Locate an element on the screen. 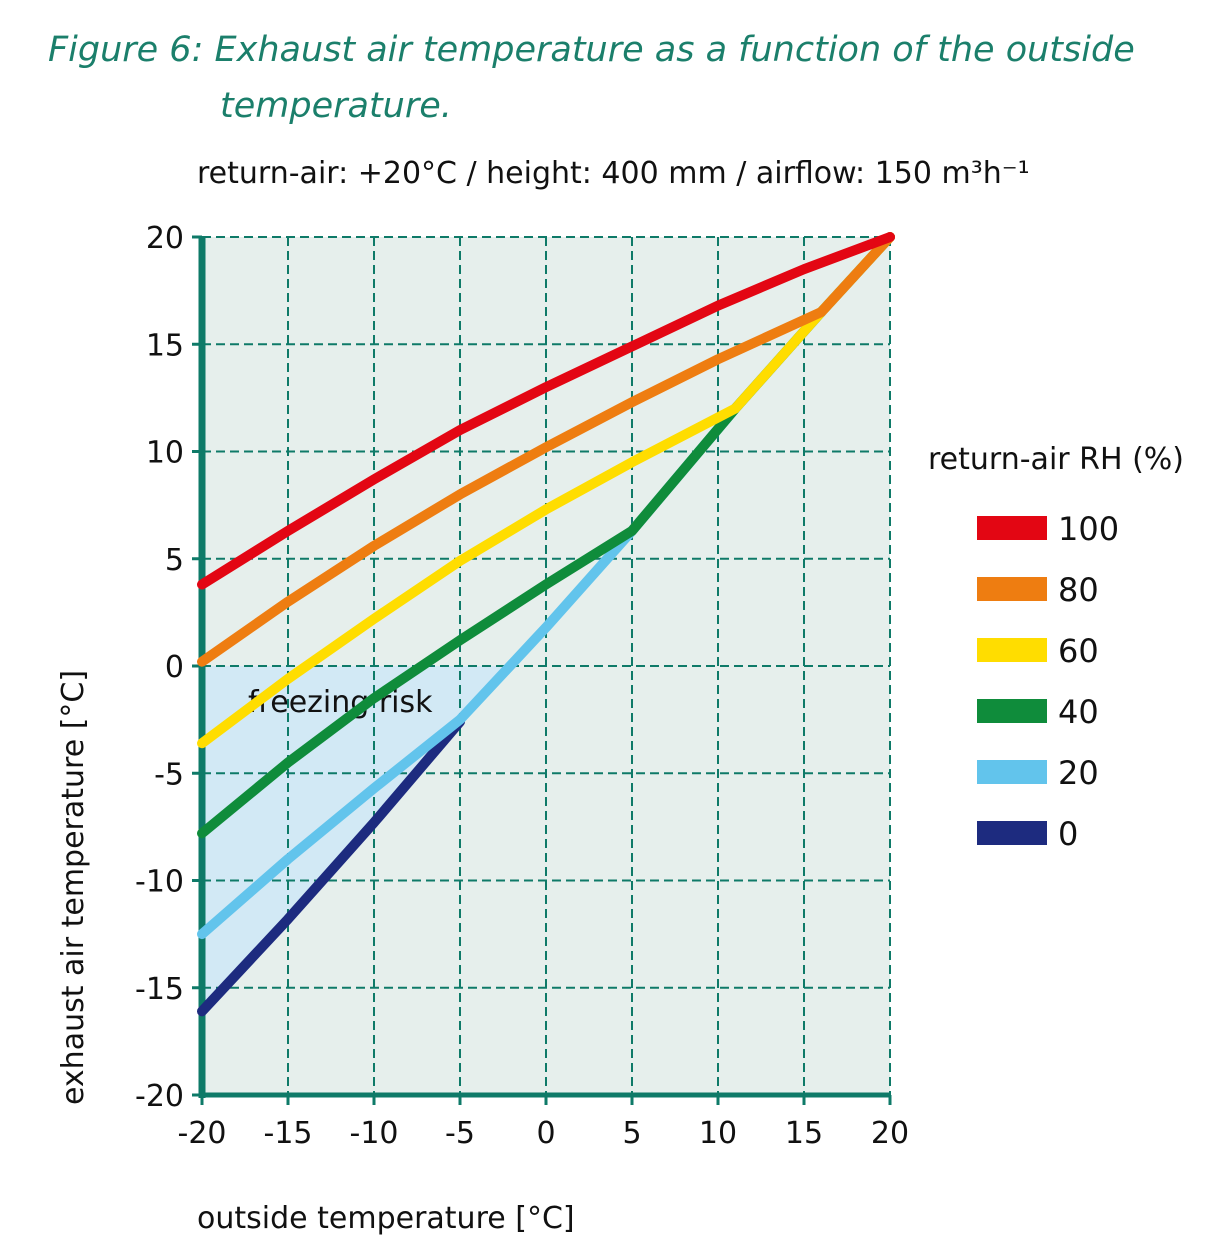 Image resolution: width=1220 pixels, height=1253 pixels. legend-label-rh-20: 20 is located at coordinates (1078, 773).